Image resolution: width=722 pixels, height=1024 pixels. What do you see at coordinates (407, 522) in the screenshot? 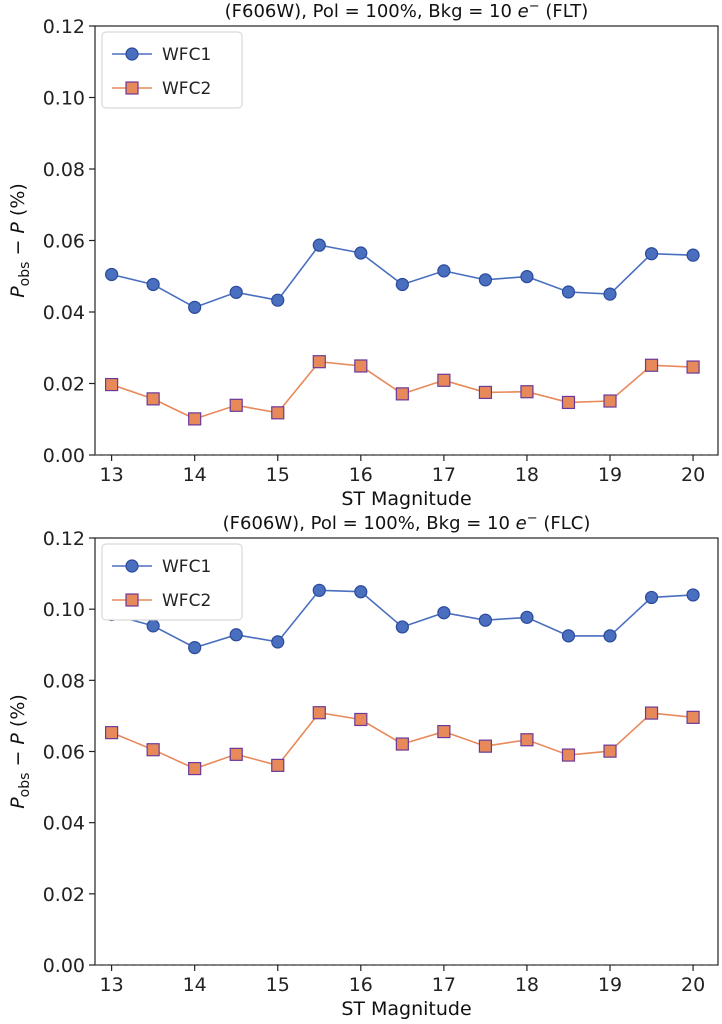
I see `chart-title: (F606W), Pol = 100%, Bkg = 10 e− (FLC)` at bounding box center [407, 522].